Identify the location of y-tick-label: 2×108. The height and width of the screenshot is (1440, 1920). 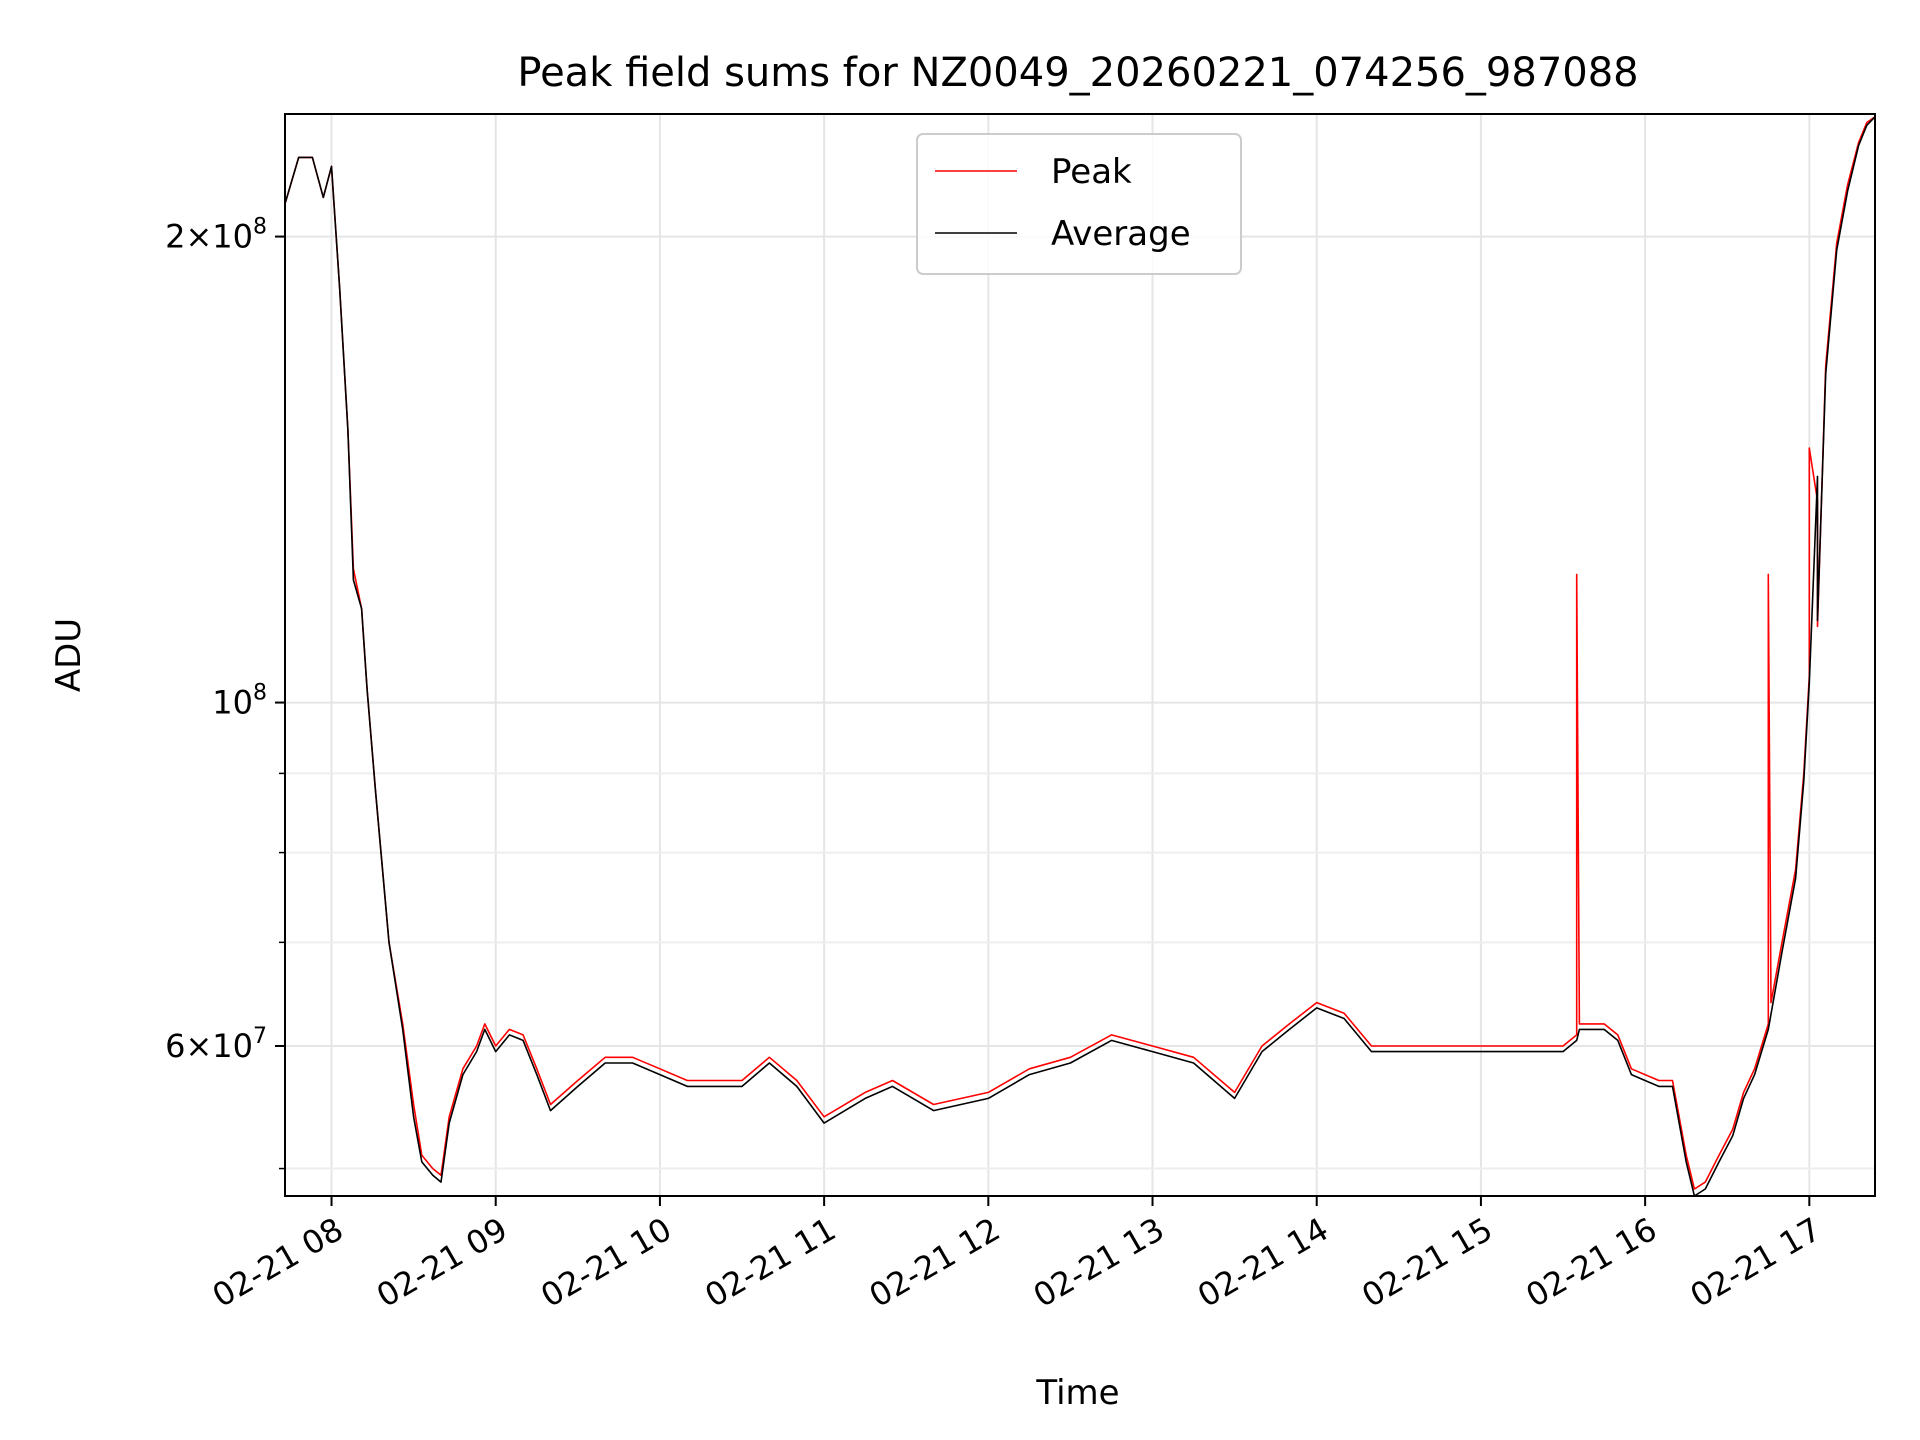
(216, 235).